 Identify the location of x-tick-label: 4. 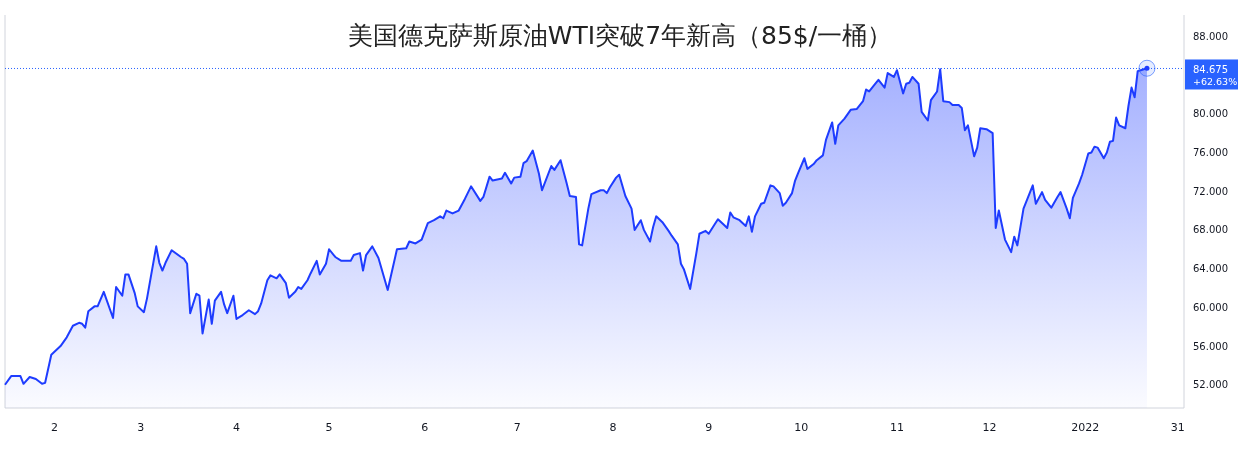
(236, 427).